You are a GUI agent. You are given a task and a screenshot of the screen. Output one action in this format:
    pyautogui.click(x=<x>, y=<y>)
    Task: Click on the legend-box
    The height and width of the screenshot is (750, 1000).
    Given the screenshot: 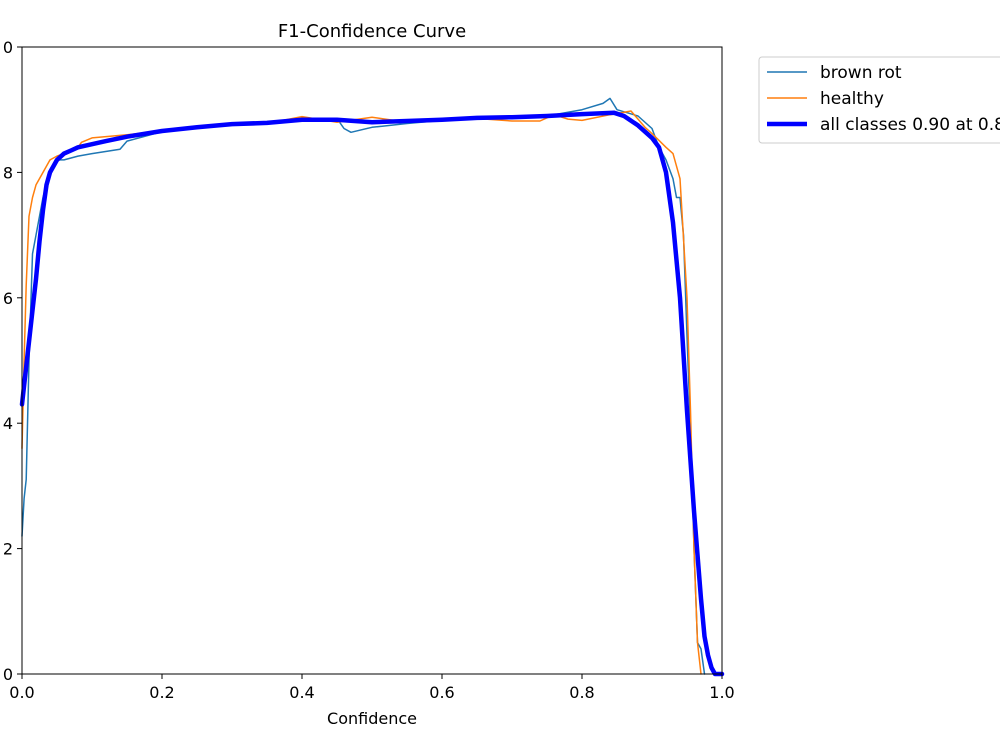 What is the action you would take?
    pyautogui.click(x=879, y=100)
    